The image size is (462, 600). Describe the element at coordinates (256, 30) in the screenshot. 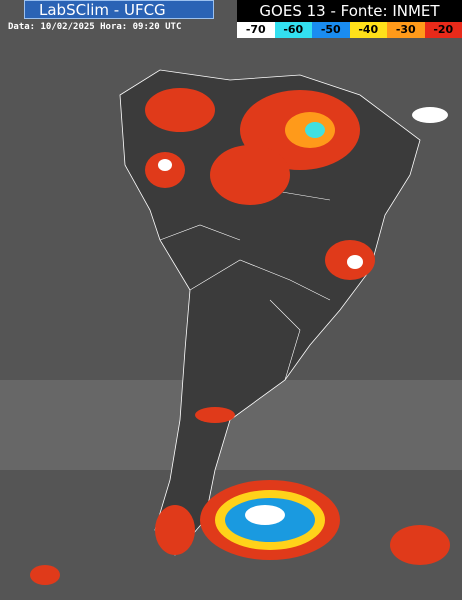

I see `scale-swatch: -70` at that location.